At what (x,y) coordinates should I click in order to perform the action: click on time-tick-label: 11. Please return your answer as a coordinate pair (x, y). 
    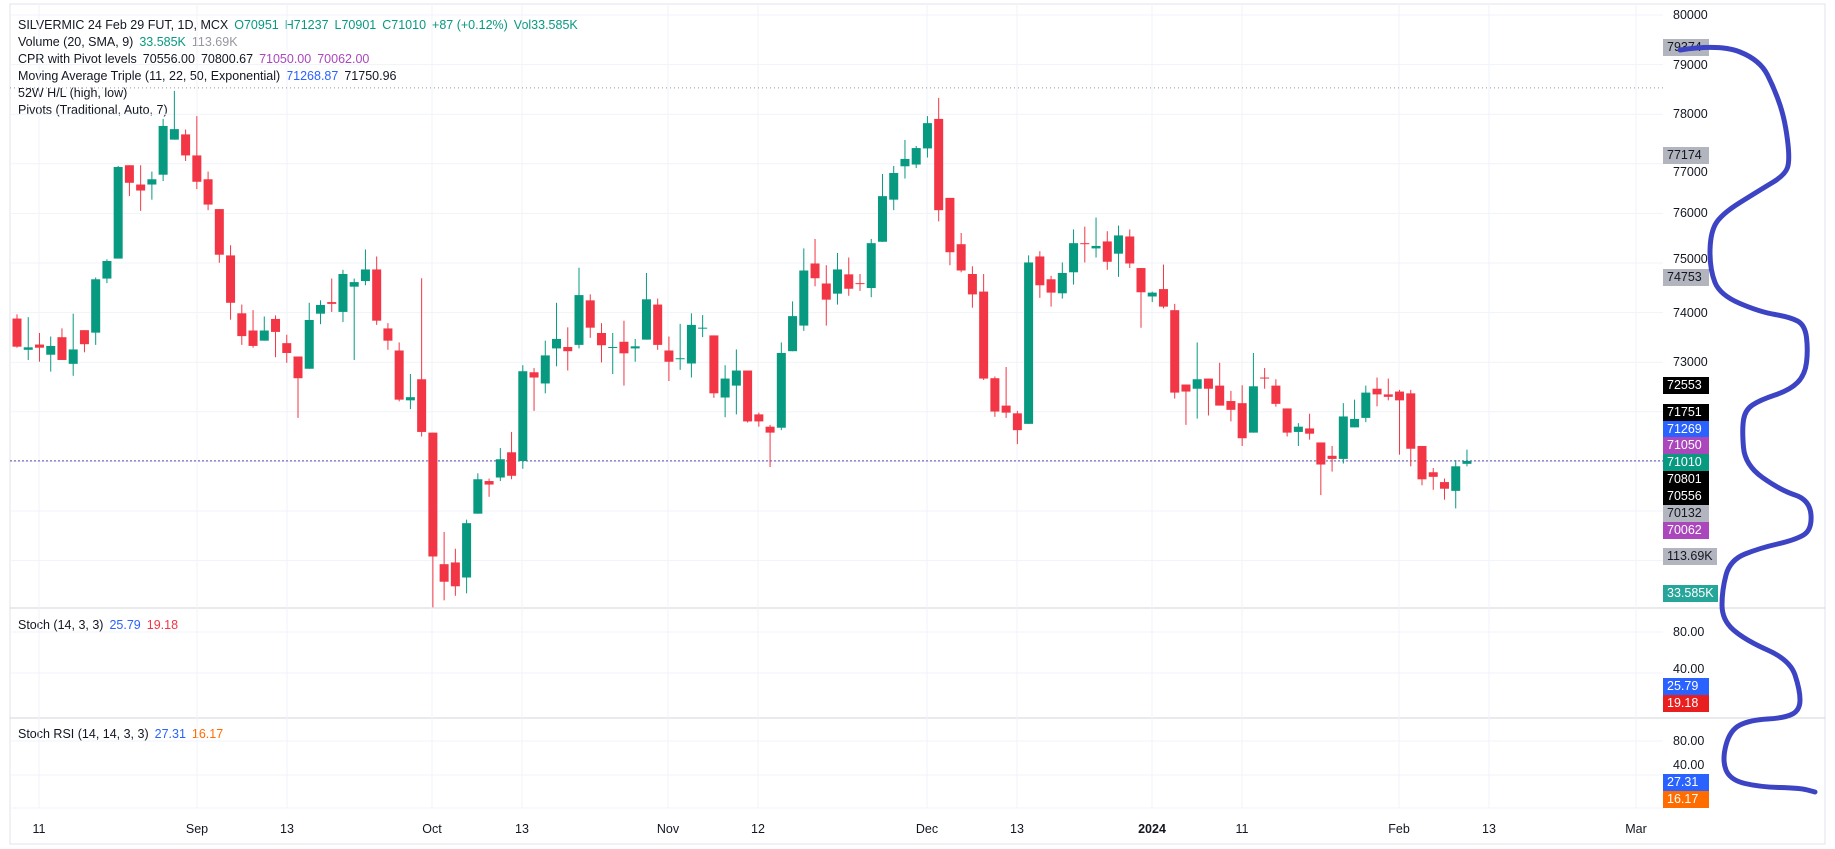
    Looking at the image, I should click on (1242, 829).